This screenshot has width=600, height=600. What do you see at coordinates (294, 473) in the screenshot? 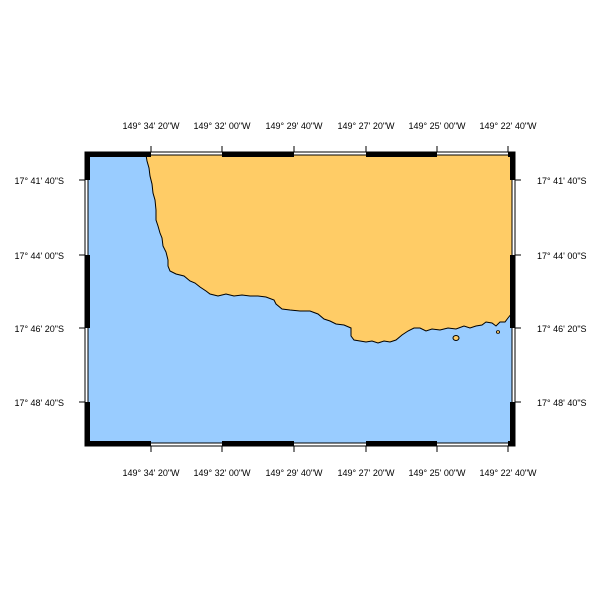
I see `bottom-lon-label: 149° 29' 40"W` at bounding box center [294, 473].